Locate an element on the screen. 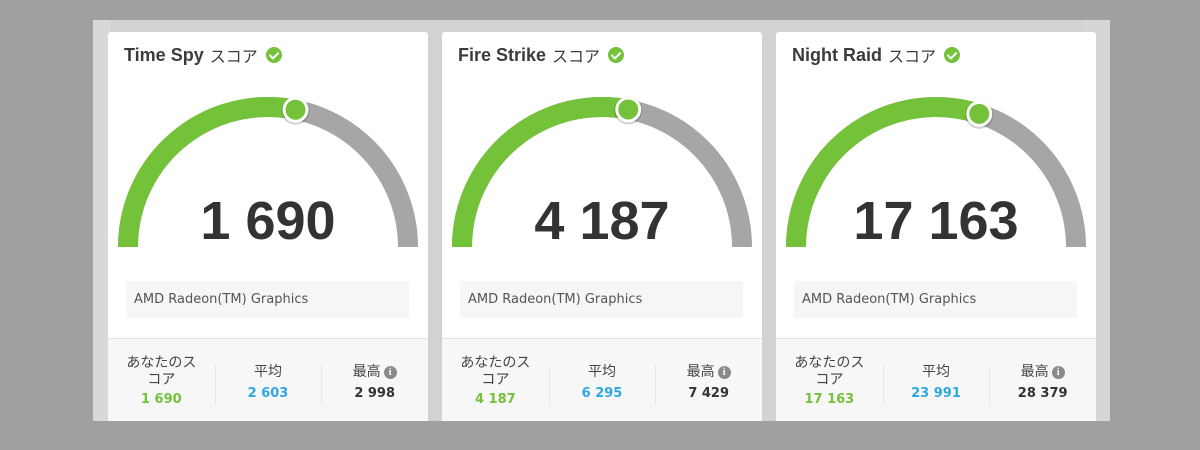 The height and width of the screenshot is (450, 1200). your-score-stat: あなたのスコア 1 690 is located at coordinates (161, 380).